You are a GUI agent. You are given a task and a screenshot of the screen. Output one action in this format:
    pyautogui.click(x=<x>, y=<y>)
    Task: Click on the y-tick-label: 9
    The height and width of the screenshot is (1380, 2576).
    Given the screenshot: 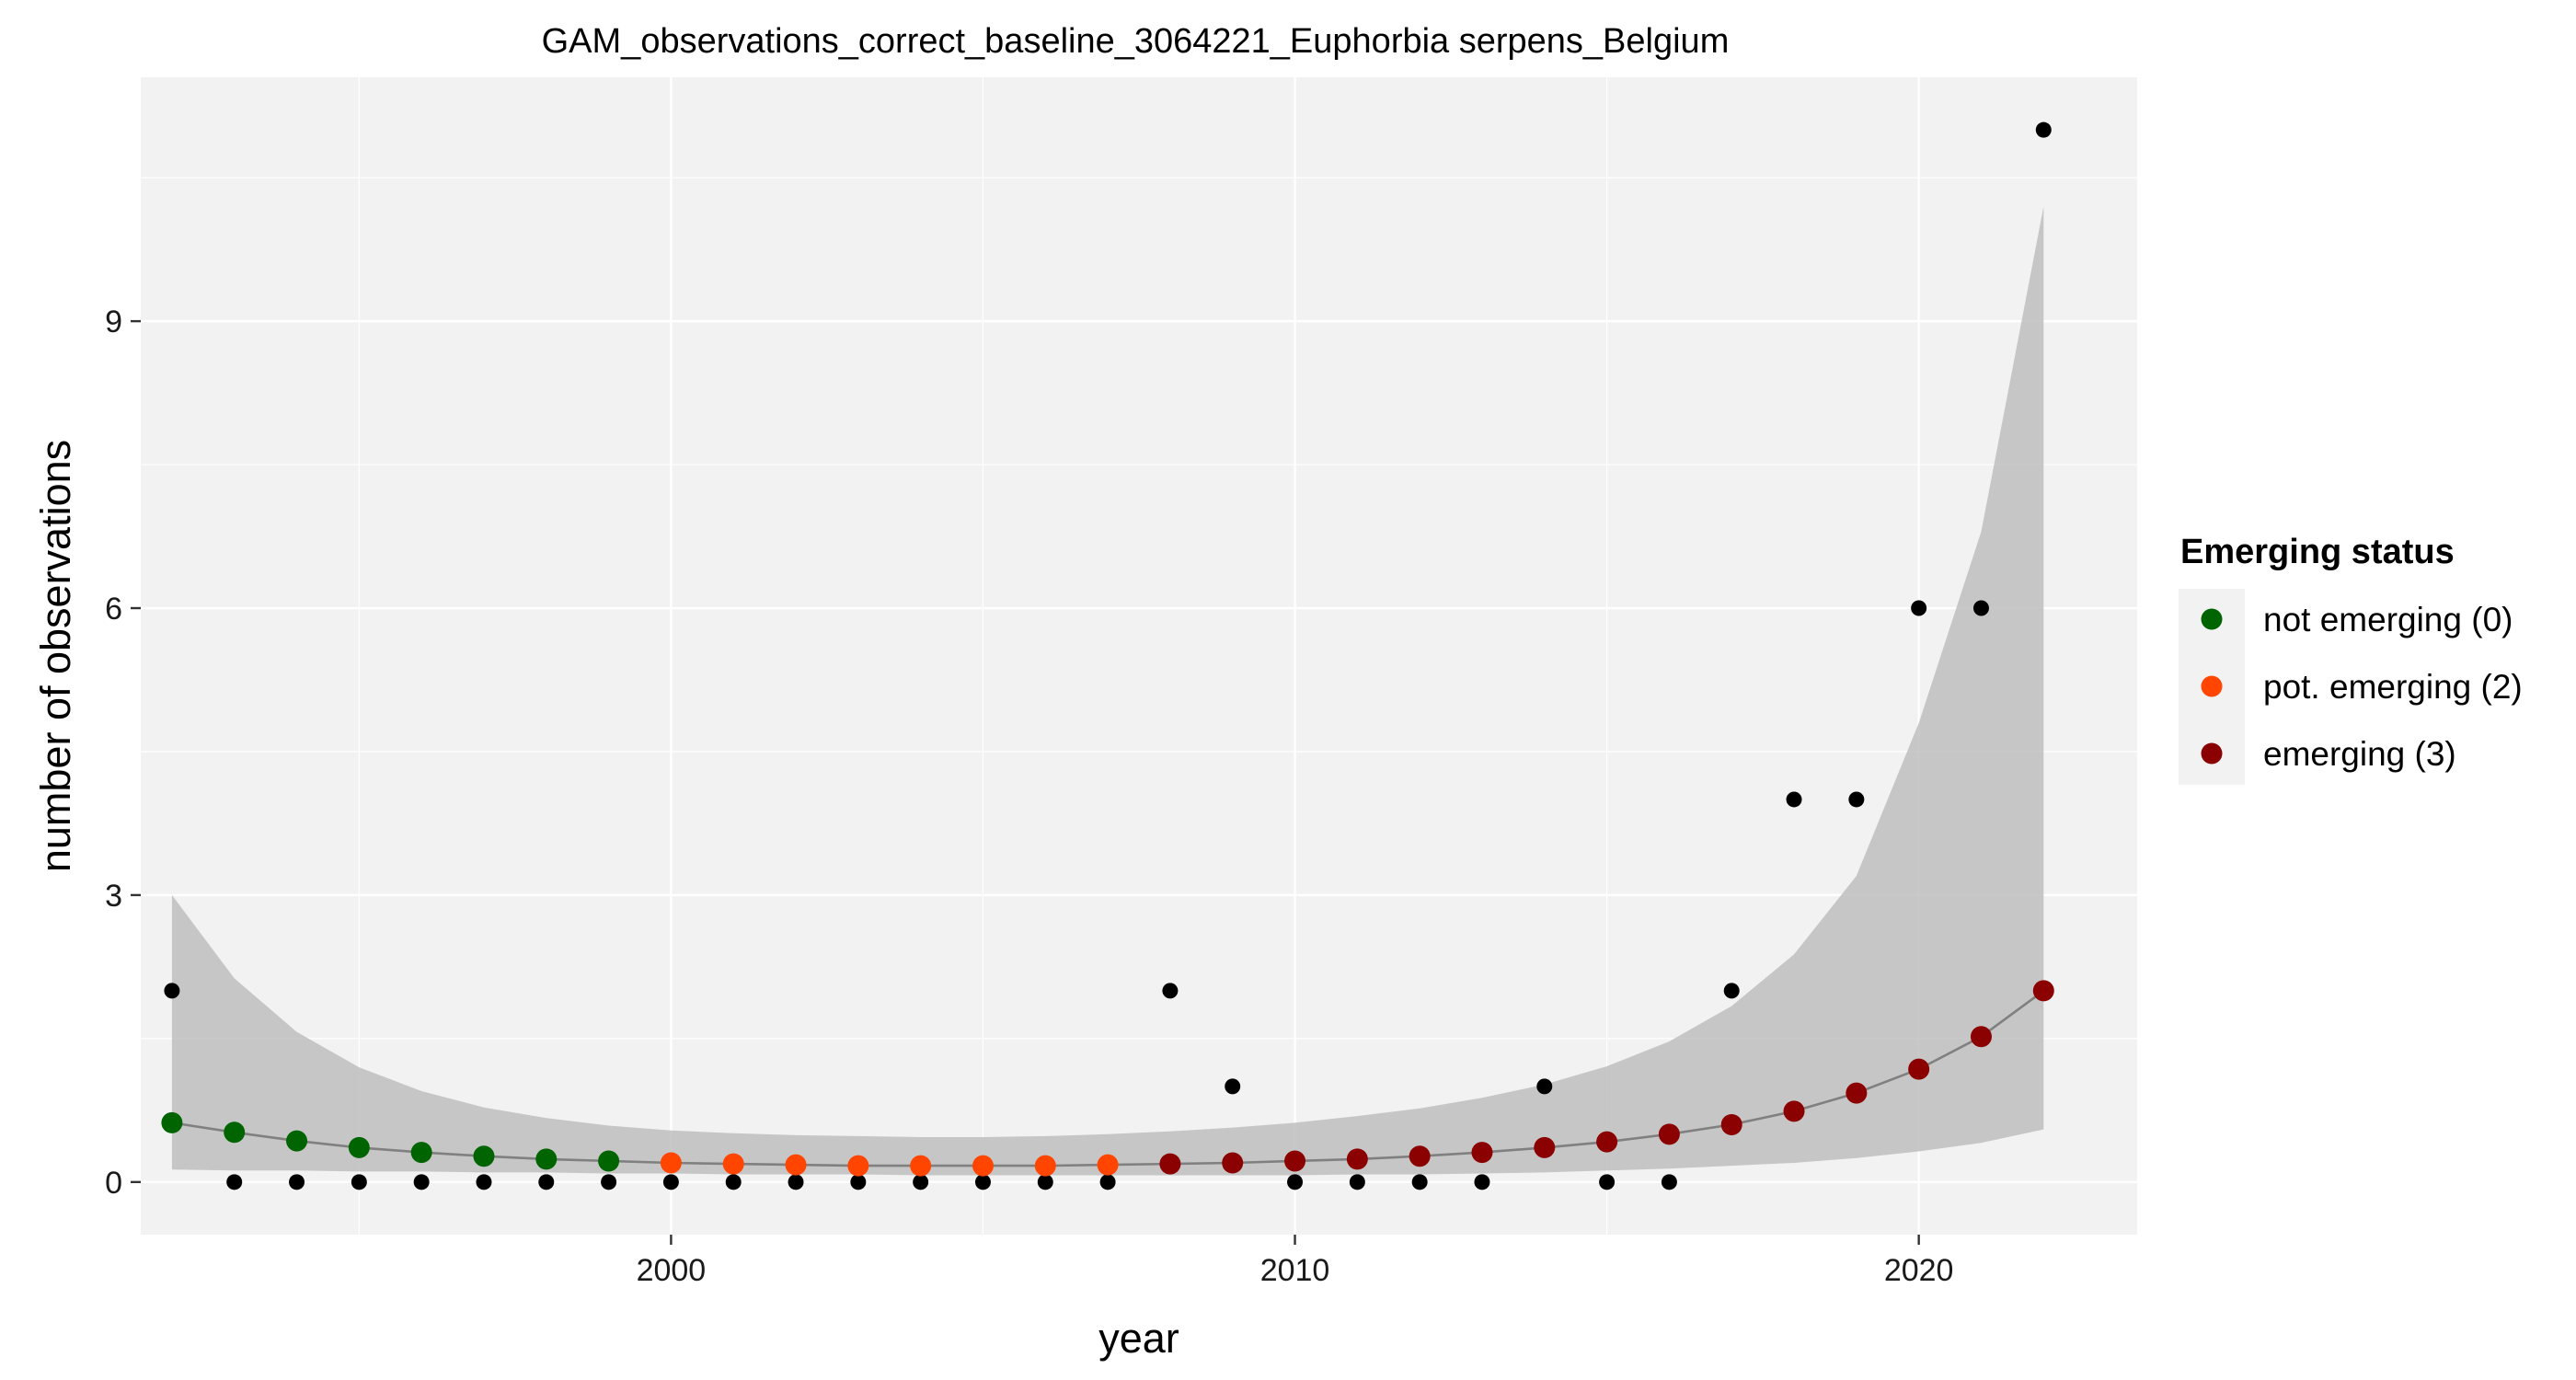 What is the action you would take?
    pyautogui.click(x=113, y=322)
    